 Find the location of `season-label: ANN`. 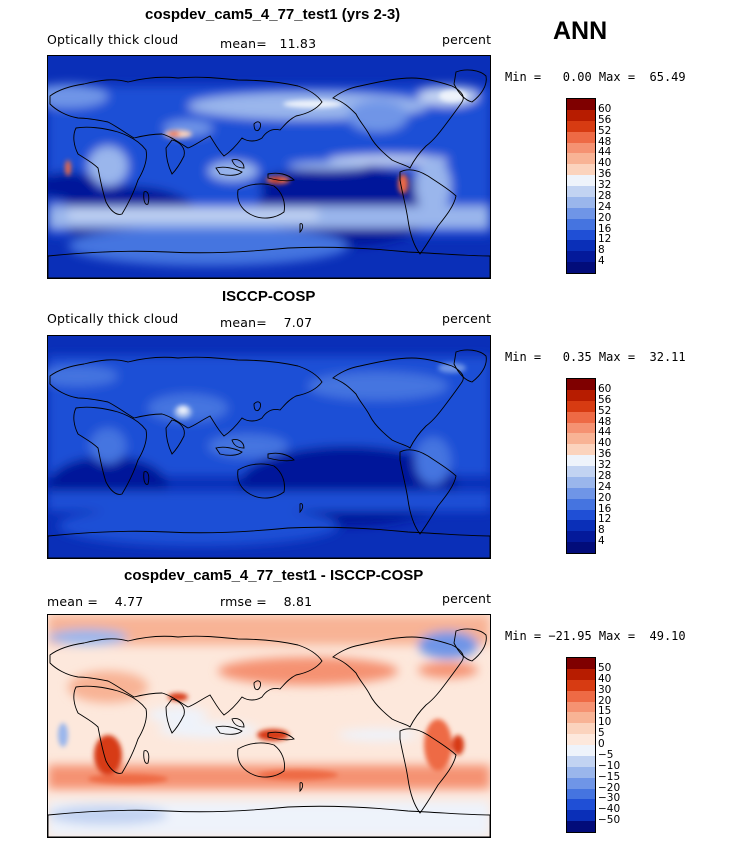

season-label: ANN is located at coordinates (580, 31).